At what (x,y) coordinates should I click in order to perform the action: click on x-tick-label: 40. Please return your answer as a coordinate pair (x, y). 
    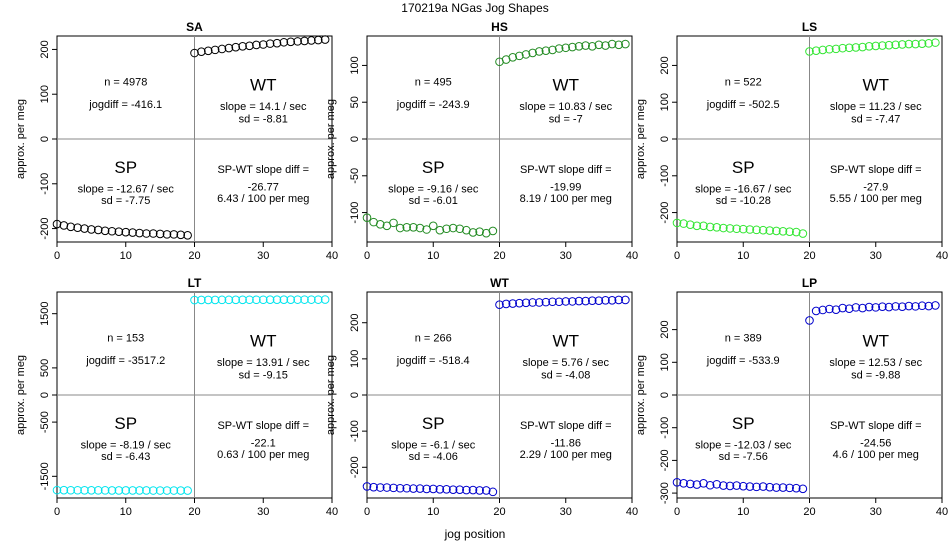
    Looking at the image, I should click on (942, 256).